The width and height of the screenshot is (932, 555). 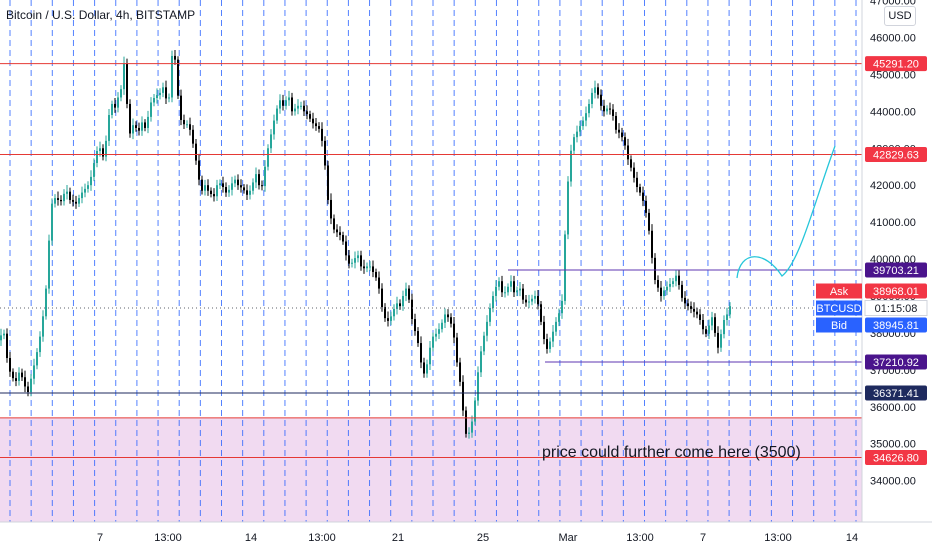 What do you see at coordinates (893, 223) in the screenshot?
I see `price-tick-label: 41000.00` at bounding box center [893, 223].